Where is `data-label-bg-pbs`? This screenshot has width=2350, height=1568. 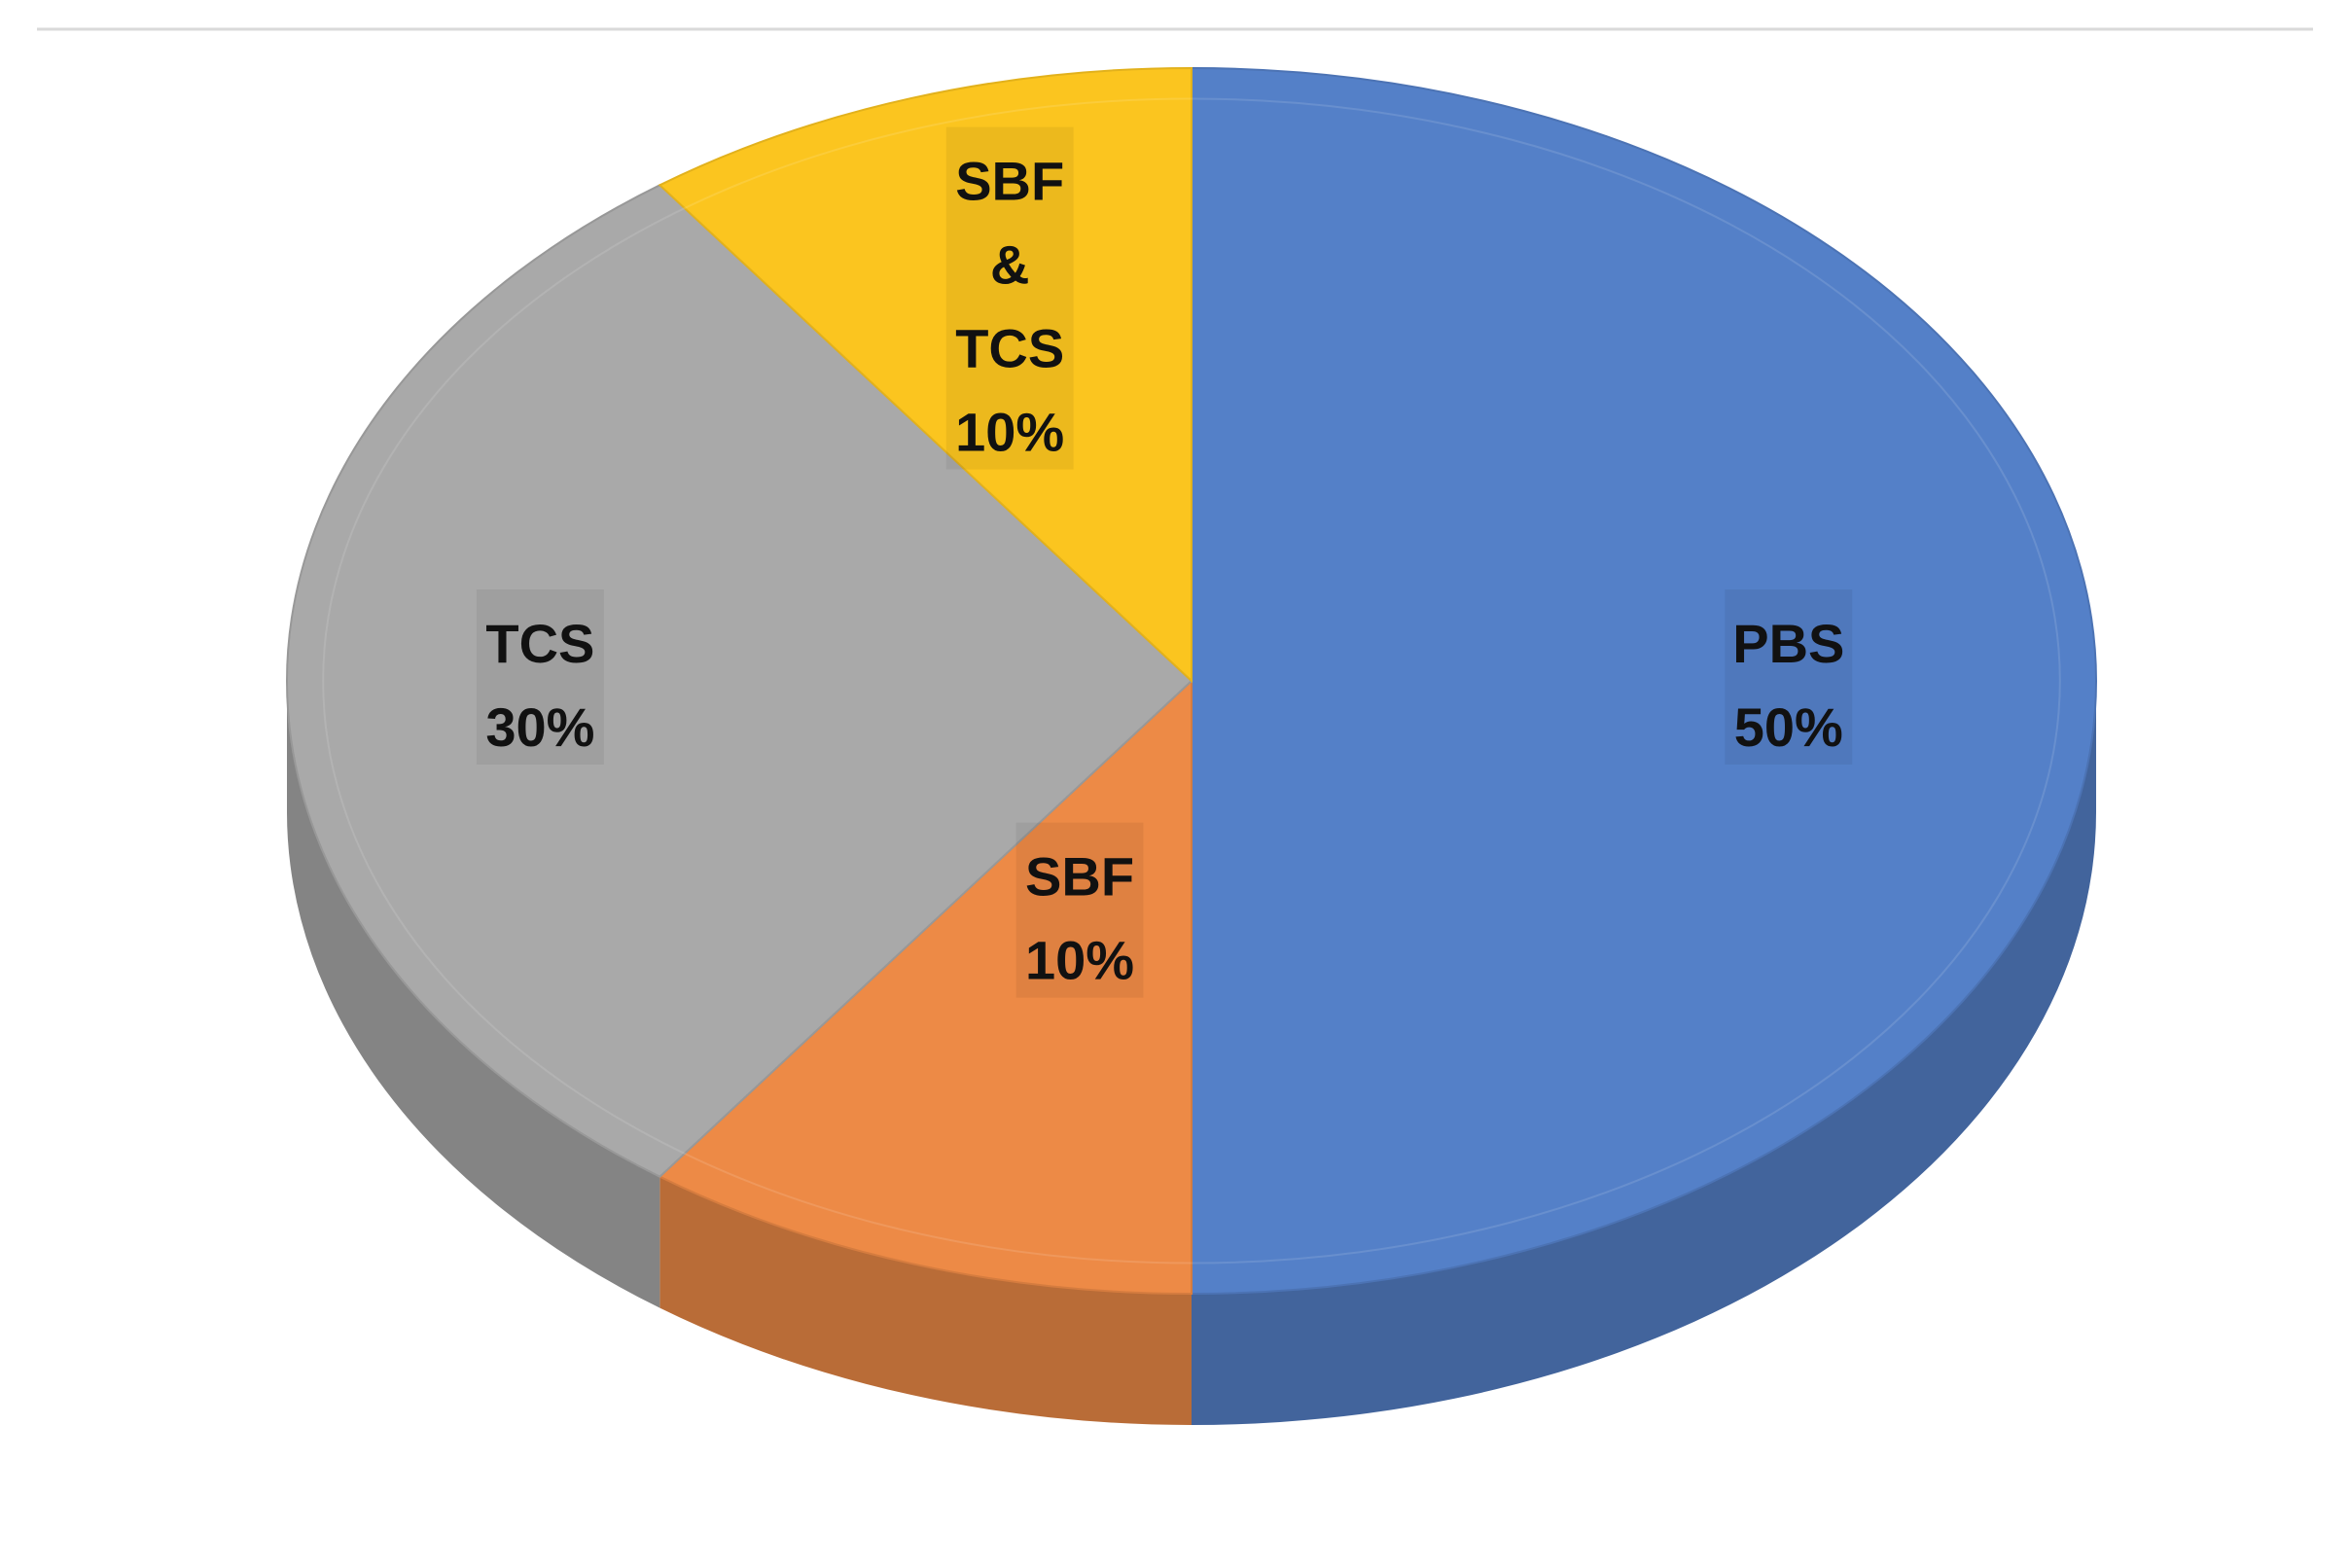 data-label-bg-pbs is located at coordinates (1789, 677).